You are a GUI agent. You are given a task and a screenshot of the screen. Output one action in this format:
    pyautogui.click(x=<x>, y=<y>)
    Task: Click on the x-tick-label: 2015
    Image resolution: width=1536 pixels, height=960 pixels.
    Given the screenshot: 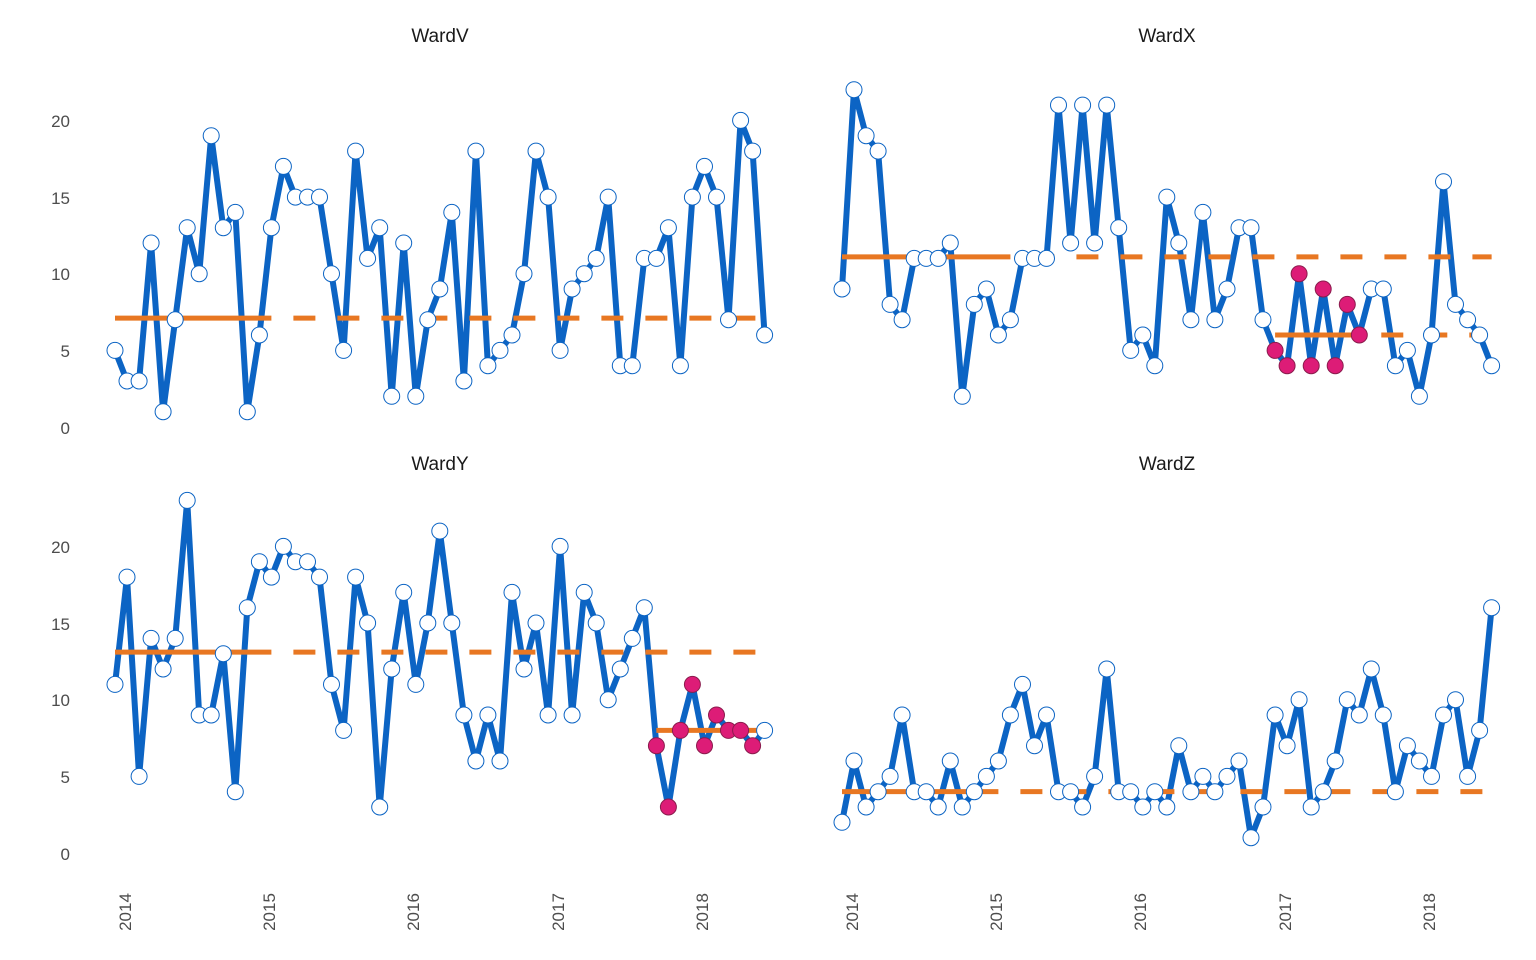 What is the action you would take?
    pyautogui.click(x=269, y=912)
    